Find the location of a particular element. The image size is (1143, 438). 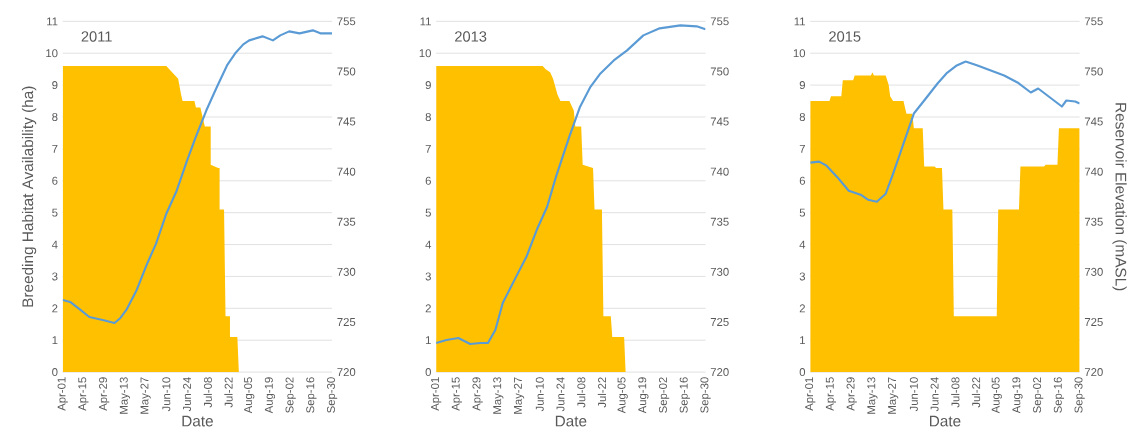

y2-axis-title: Reservoir Elevation (mASL) is located at coordinates (1119, 197).